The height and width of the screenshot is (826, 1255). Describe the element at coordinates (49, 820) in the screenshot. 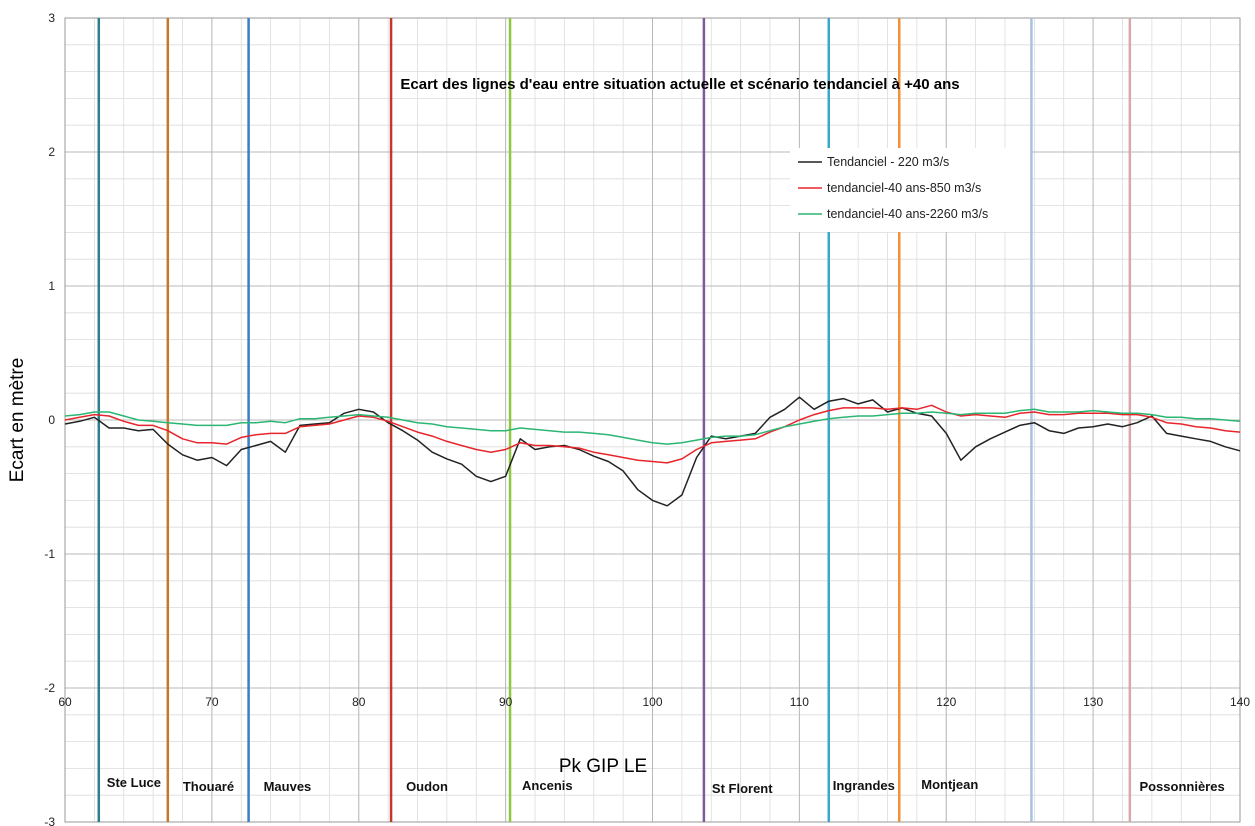

I see `y-tick-label: -3` at that location.